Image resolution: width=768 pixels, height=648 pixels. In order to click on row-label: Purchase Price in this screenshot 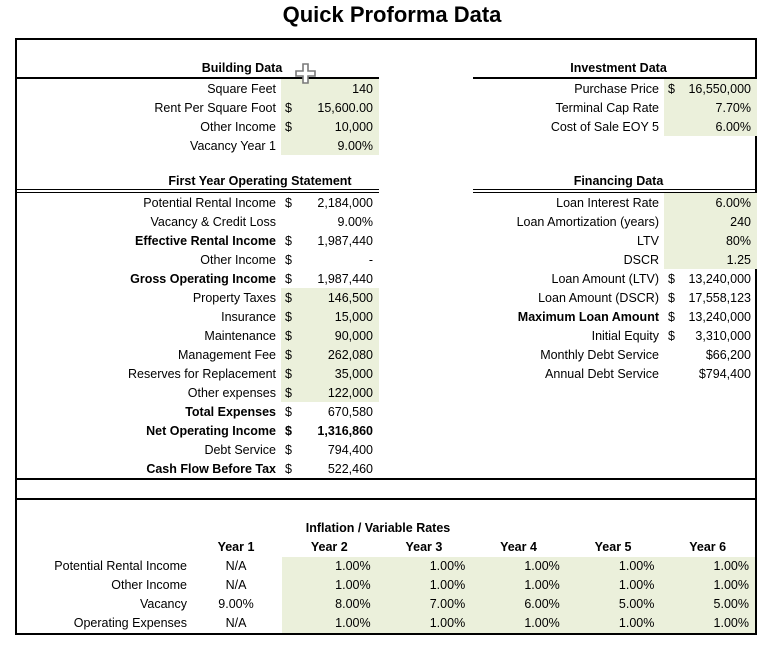, I will do `click(616, 88)`.